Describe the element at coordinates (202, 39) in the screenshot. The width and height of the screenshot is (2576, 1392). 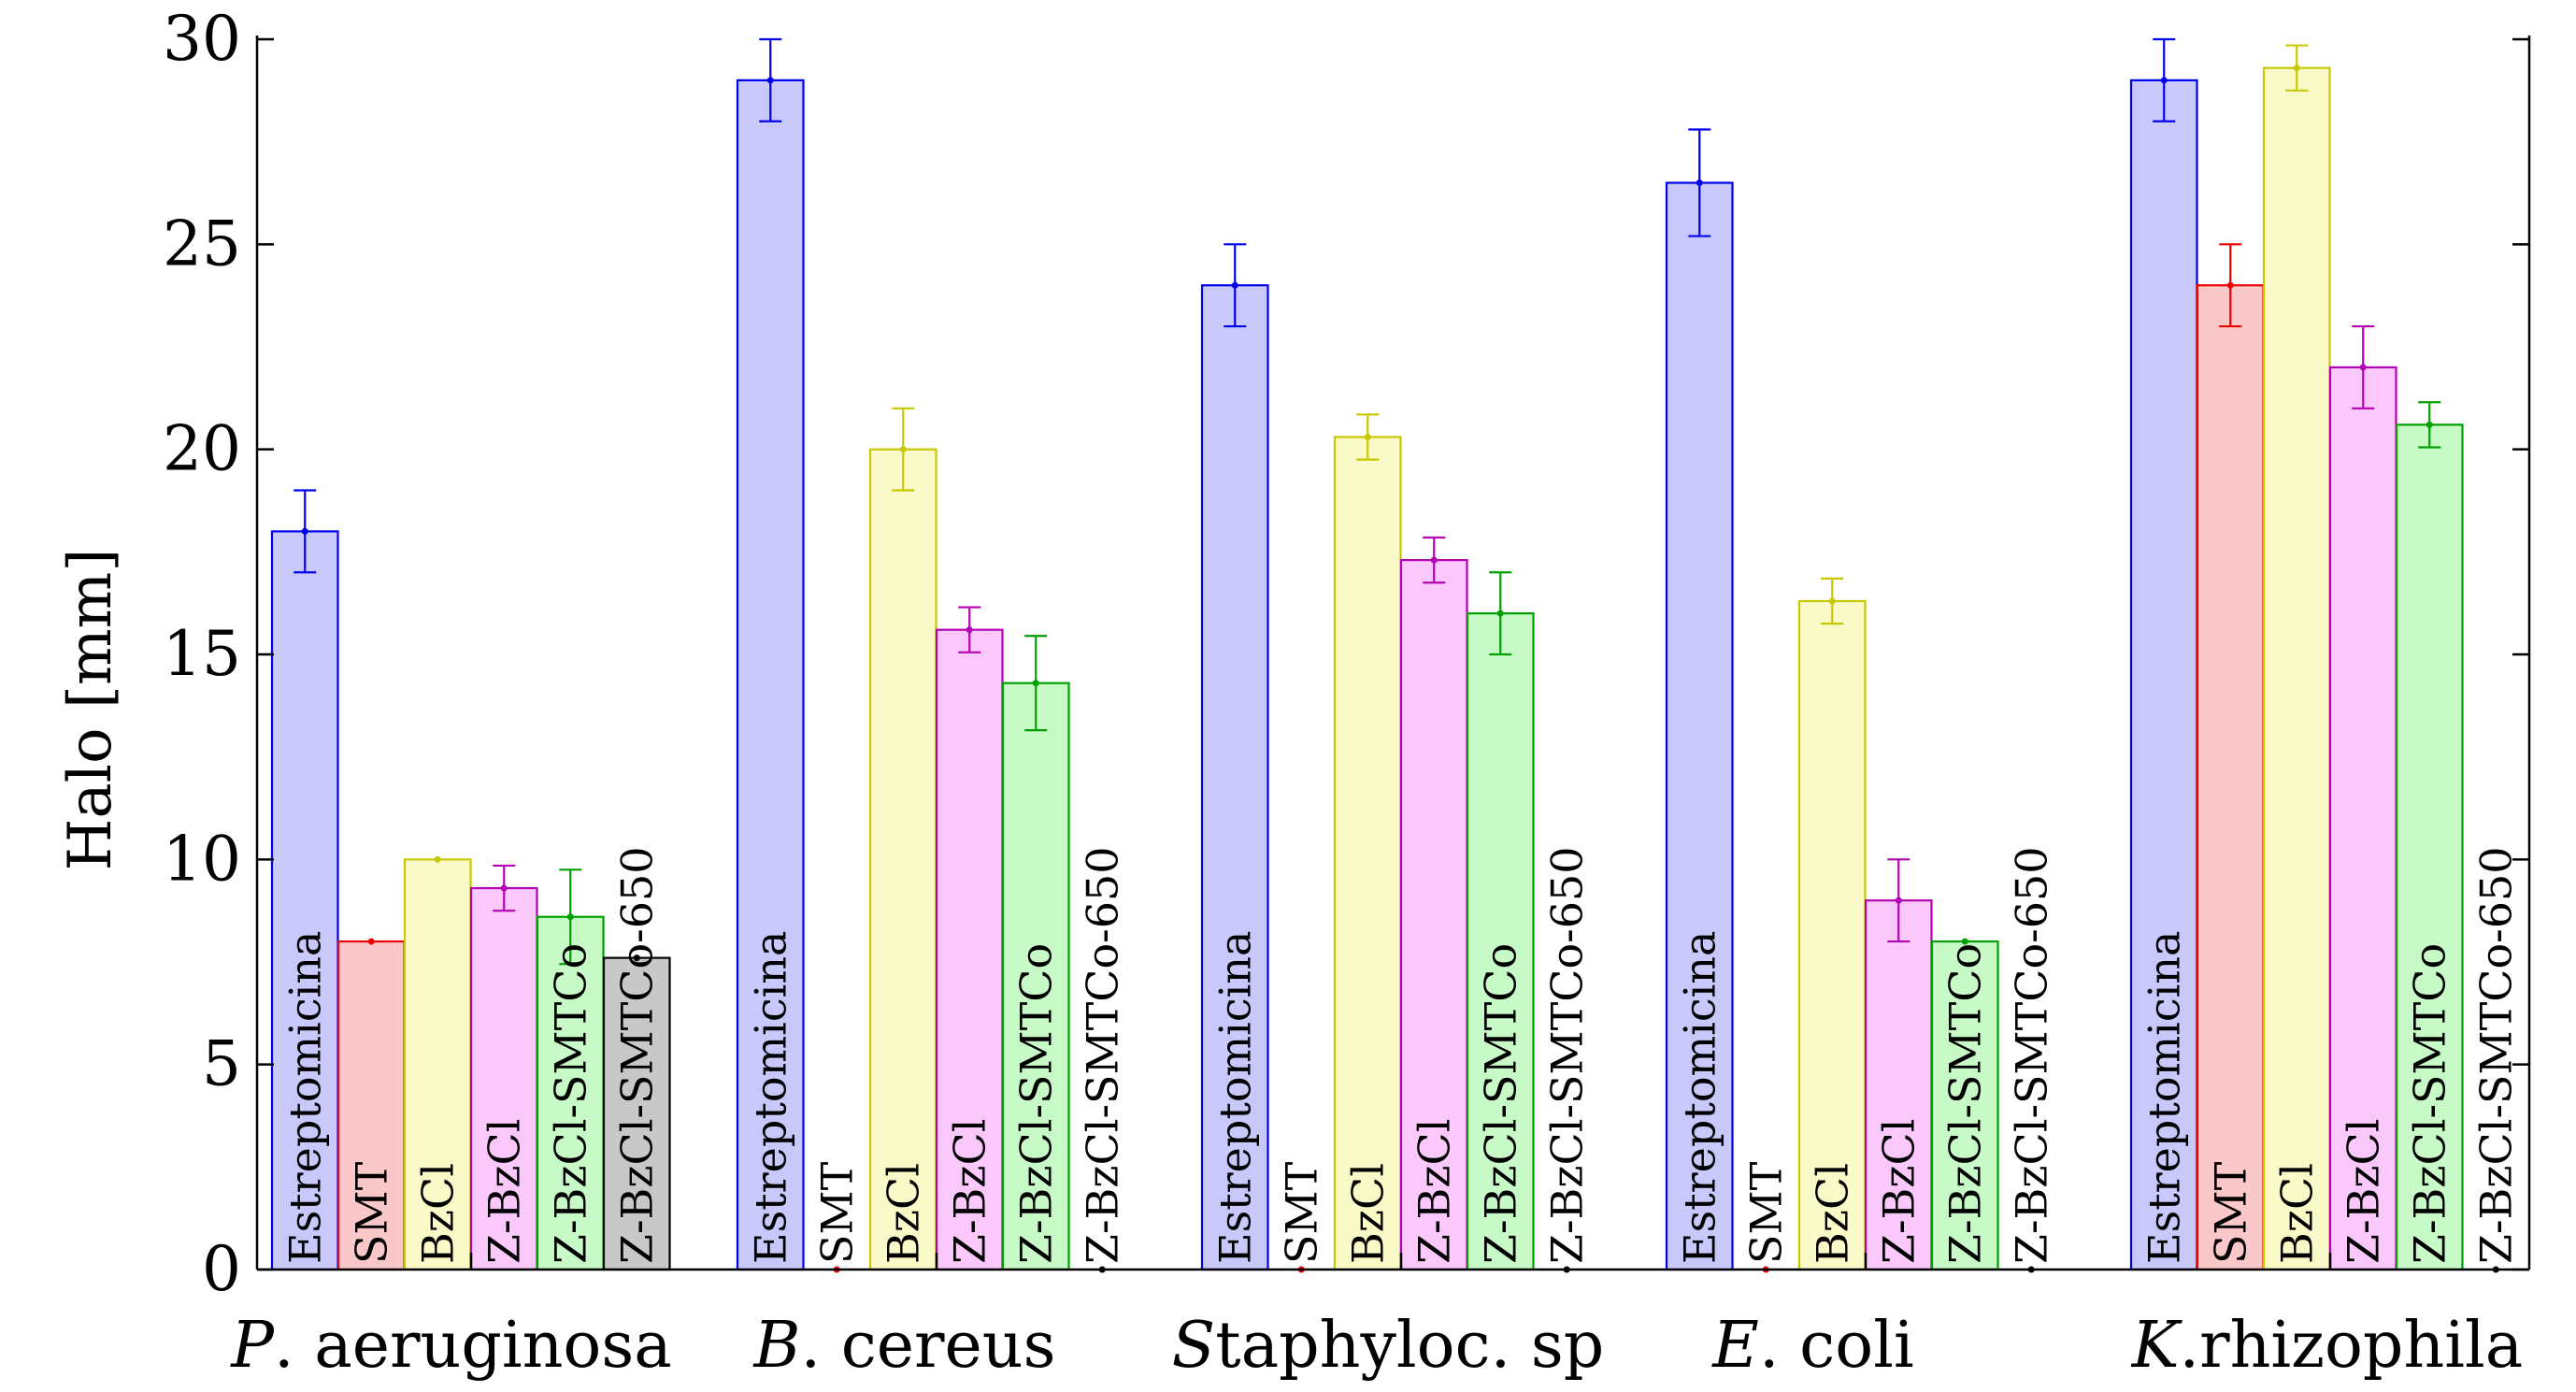
I see `y-tick-label: 30` at that location.